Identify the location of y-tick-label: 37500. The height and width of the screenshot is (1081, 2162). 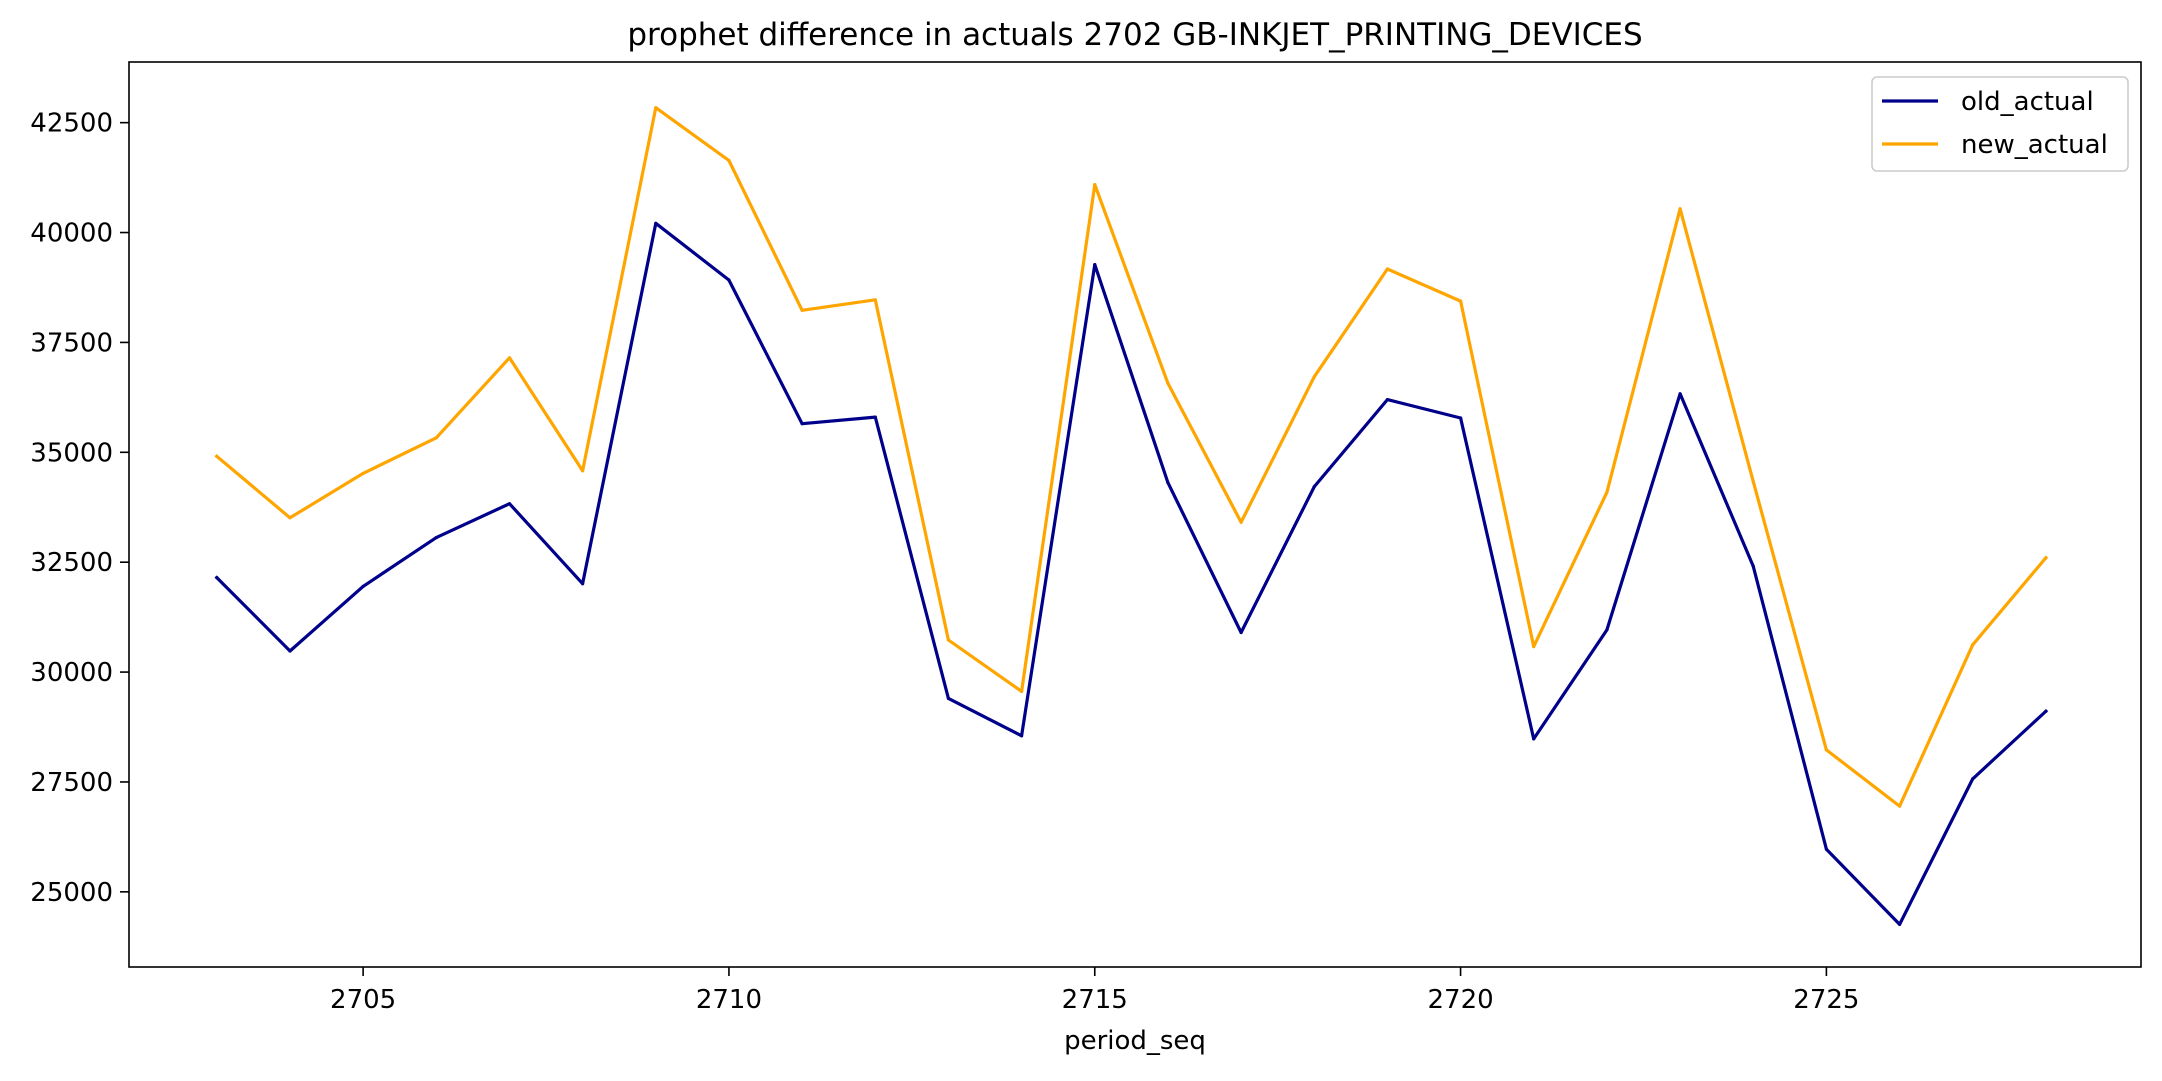
(71, 343).